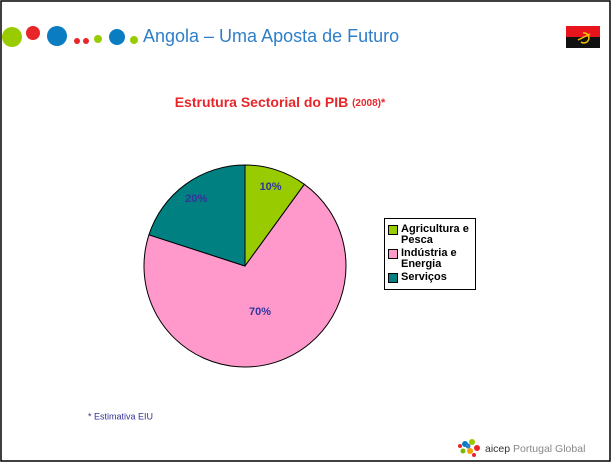  Describe the element at coordinates (271, 36) in the screenshot. I see `header-title: Angola – Uma Aposta de Futuro` at that location.